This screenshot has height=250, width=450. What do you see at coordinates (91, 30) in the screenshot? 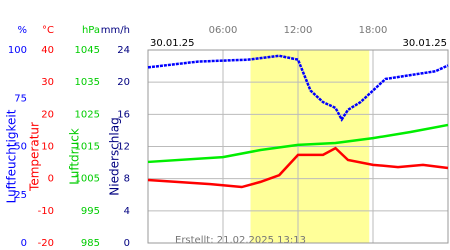
I see `unit-label: hPa` at bounding box center [91, 30].